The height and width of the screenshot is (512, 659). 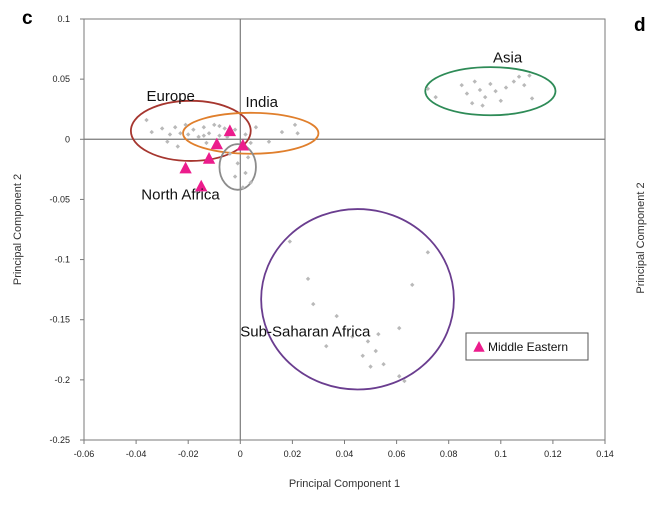 What do you see at coordinates (397, 454) in the screenshot?
I see `x-tick-label: 0.06` at bounding box center [397, 454].